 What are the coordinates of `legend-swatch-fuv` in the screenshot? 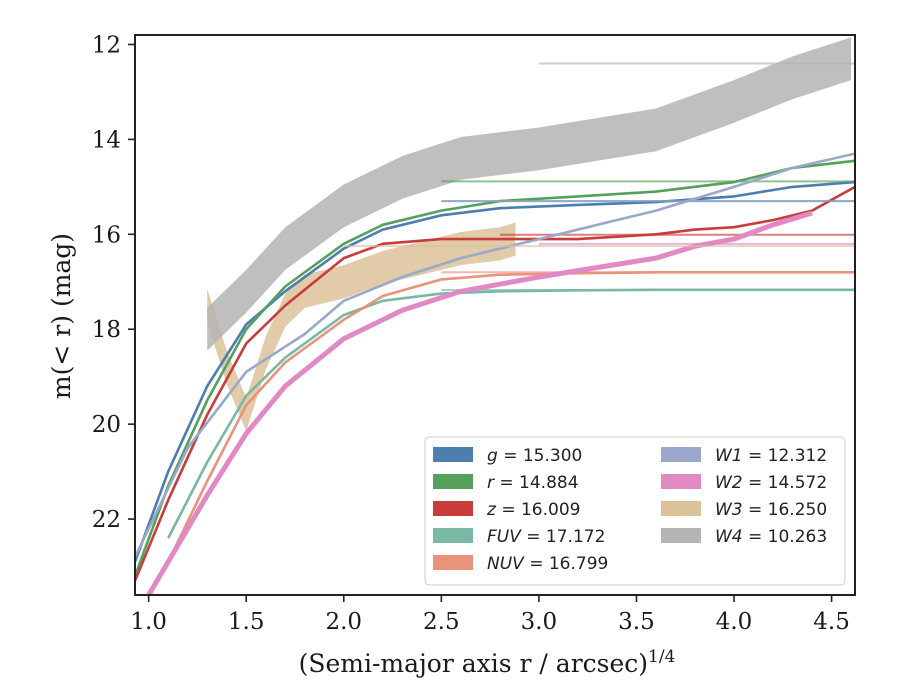 It's located at (453, 535).